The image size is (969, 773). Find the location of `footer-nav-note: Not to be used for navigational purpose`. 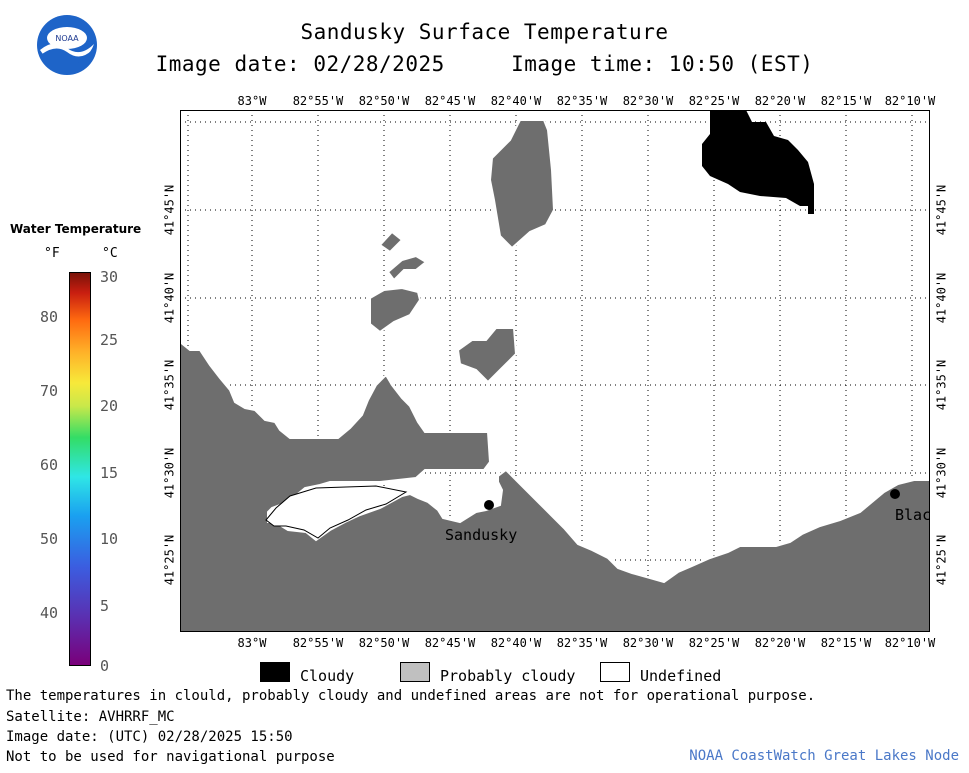

footer-nav-note: Not to be used for navigational purpose is located at coordinates (170, 757).